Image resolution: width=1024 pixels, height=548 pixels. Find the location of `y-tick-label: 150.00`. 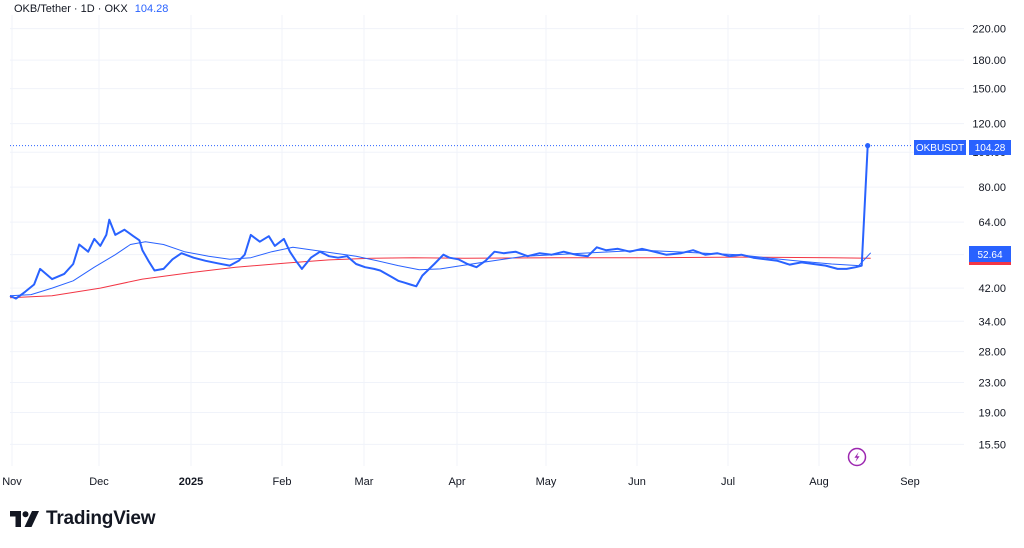

y-tick-label: 150.00 is located at coordinates (989, 90).